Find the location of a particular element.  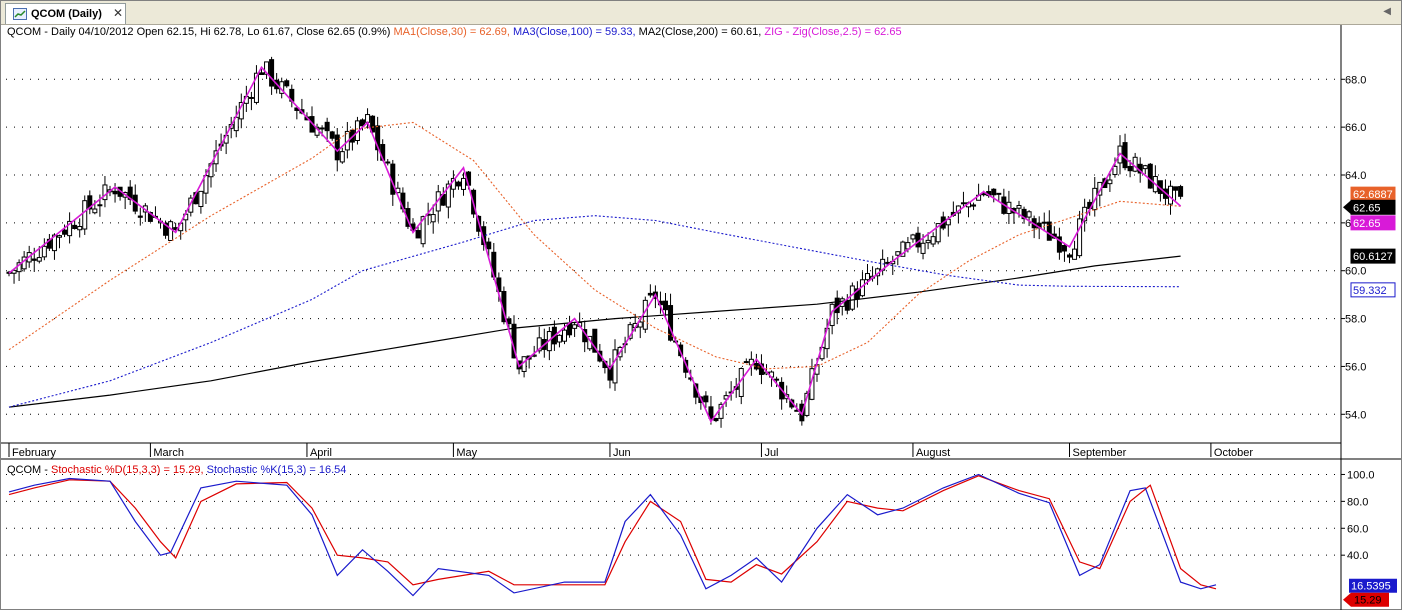

month-label: August is located at coordinates (933, 453).